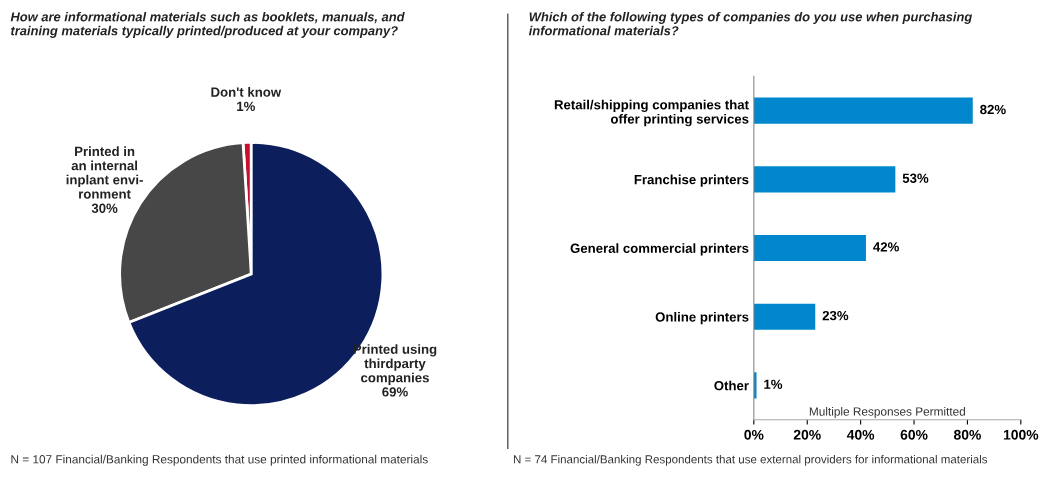  What do you see at coordinates (219, 460) in the screenshot?
I see `text: N = 107 Financial/Banking Respondents that use printed informational materials` at bounding box center [219, 460].